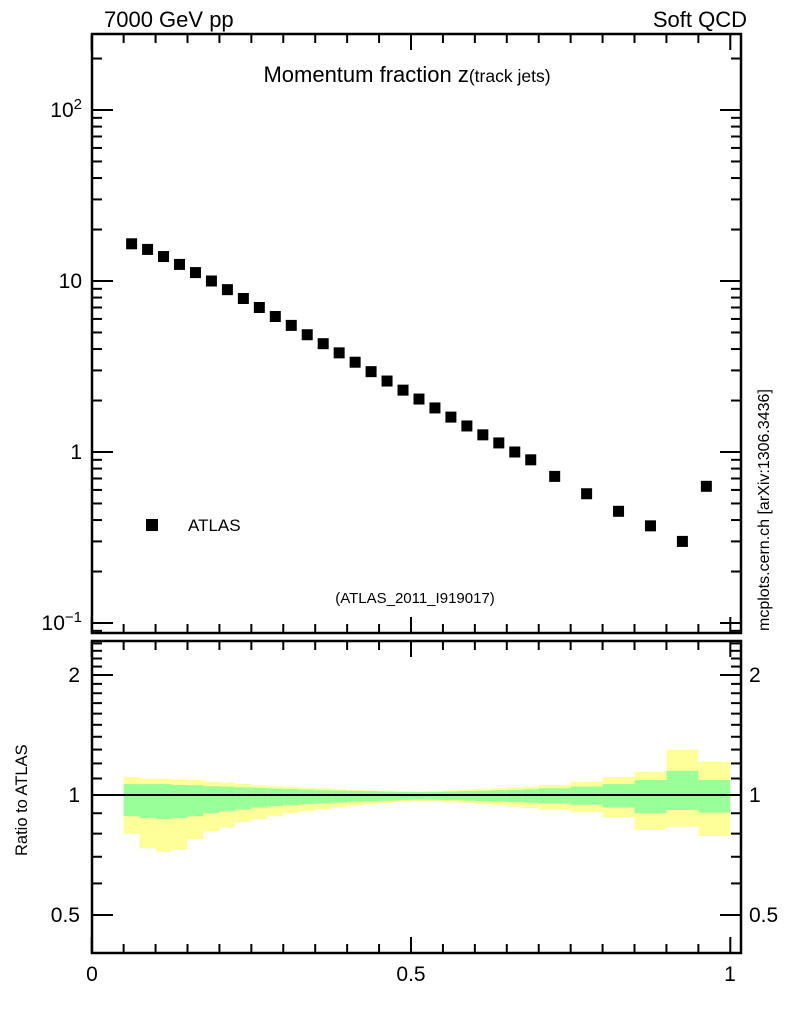  Describe the element at coordinates (427, 800) in the screenshot. I see `ratio-uncertainty-bands` at that location.